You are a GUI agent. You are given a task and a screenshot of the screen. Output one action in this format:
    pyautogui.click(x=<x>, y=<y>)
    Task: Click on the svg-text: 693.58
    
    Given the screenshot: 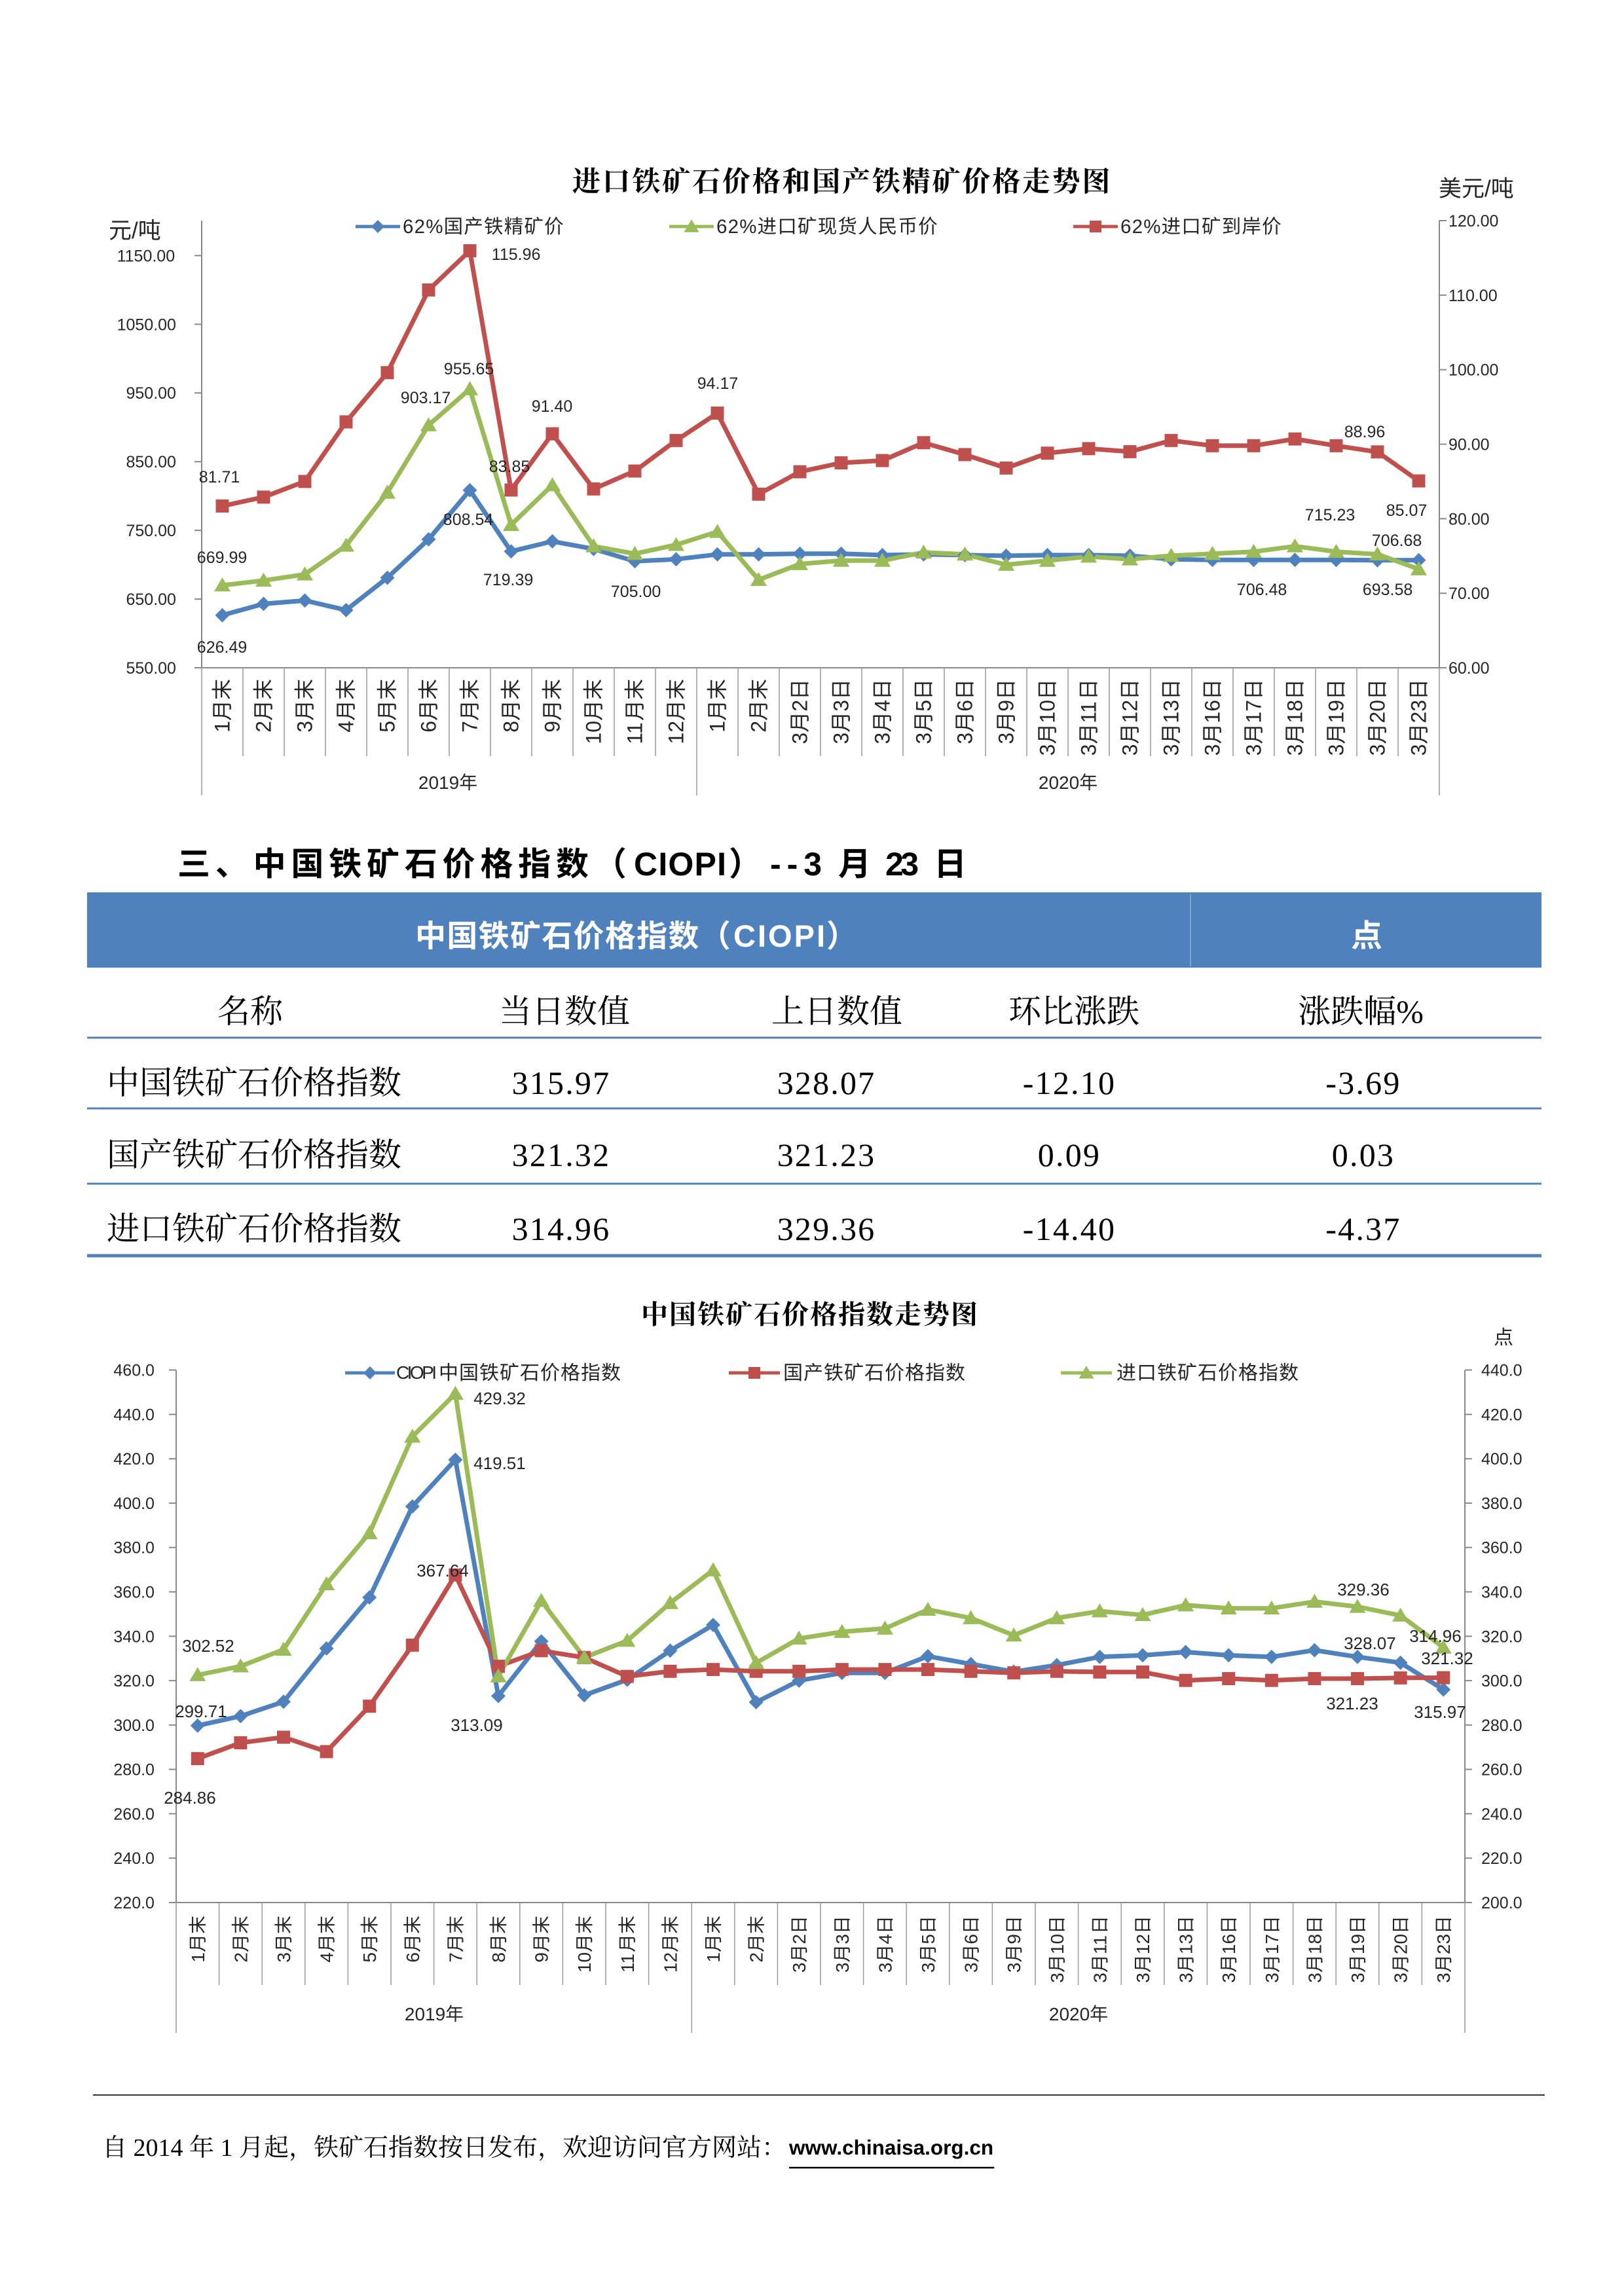 What is the action you would take?
    pyautogui.click(x=1387, y=590)
    